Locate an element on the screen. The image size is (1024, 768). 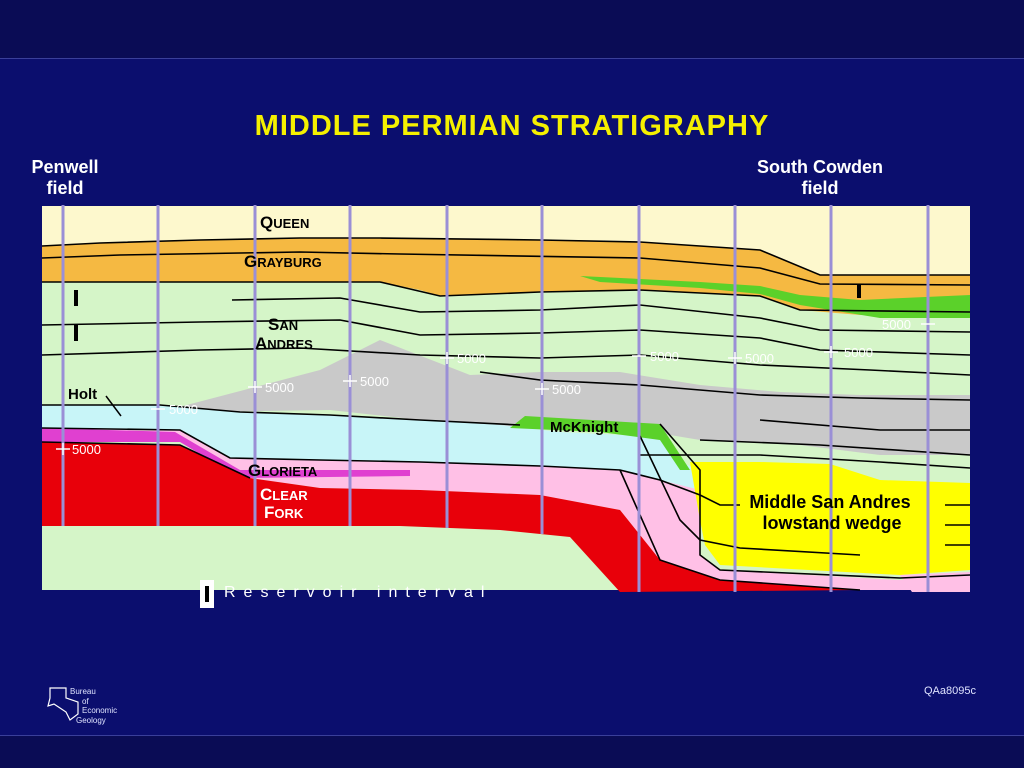
grayburg-label: GRAYBURG is located at coordinates (283, 261).